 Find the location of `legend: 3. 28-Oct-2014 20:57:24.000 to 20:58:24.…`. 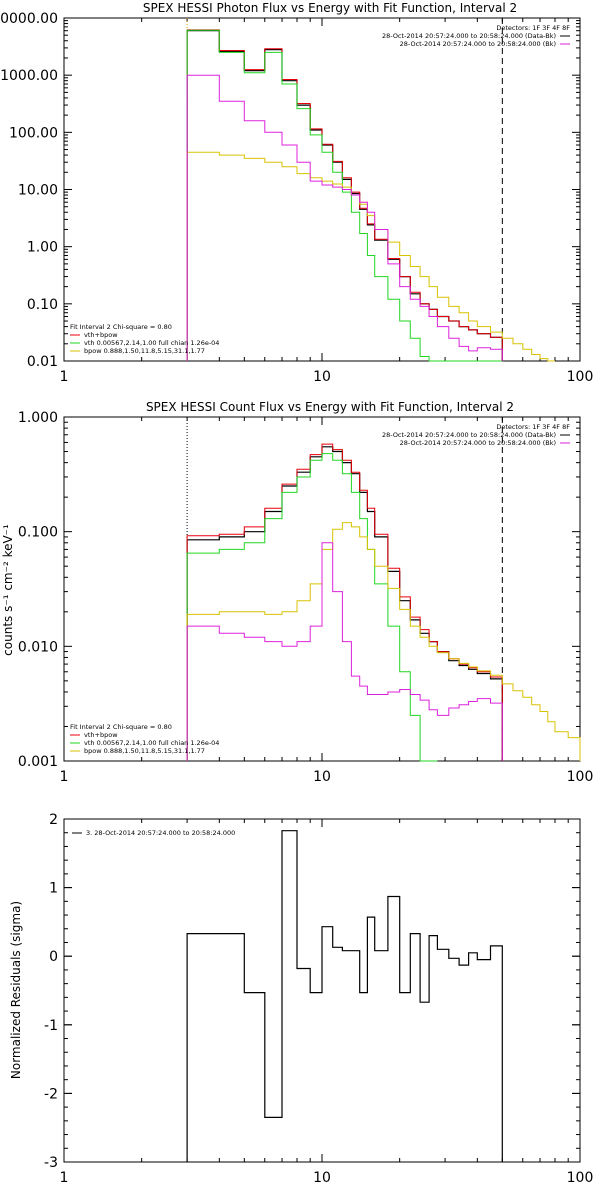

legend: 3. 28-Oct-2014 20:57:24.000 to 20:58:24.… is located at coordinates (153, 833).